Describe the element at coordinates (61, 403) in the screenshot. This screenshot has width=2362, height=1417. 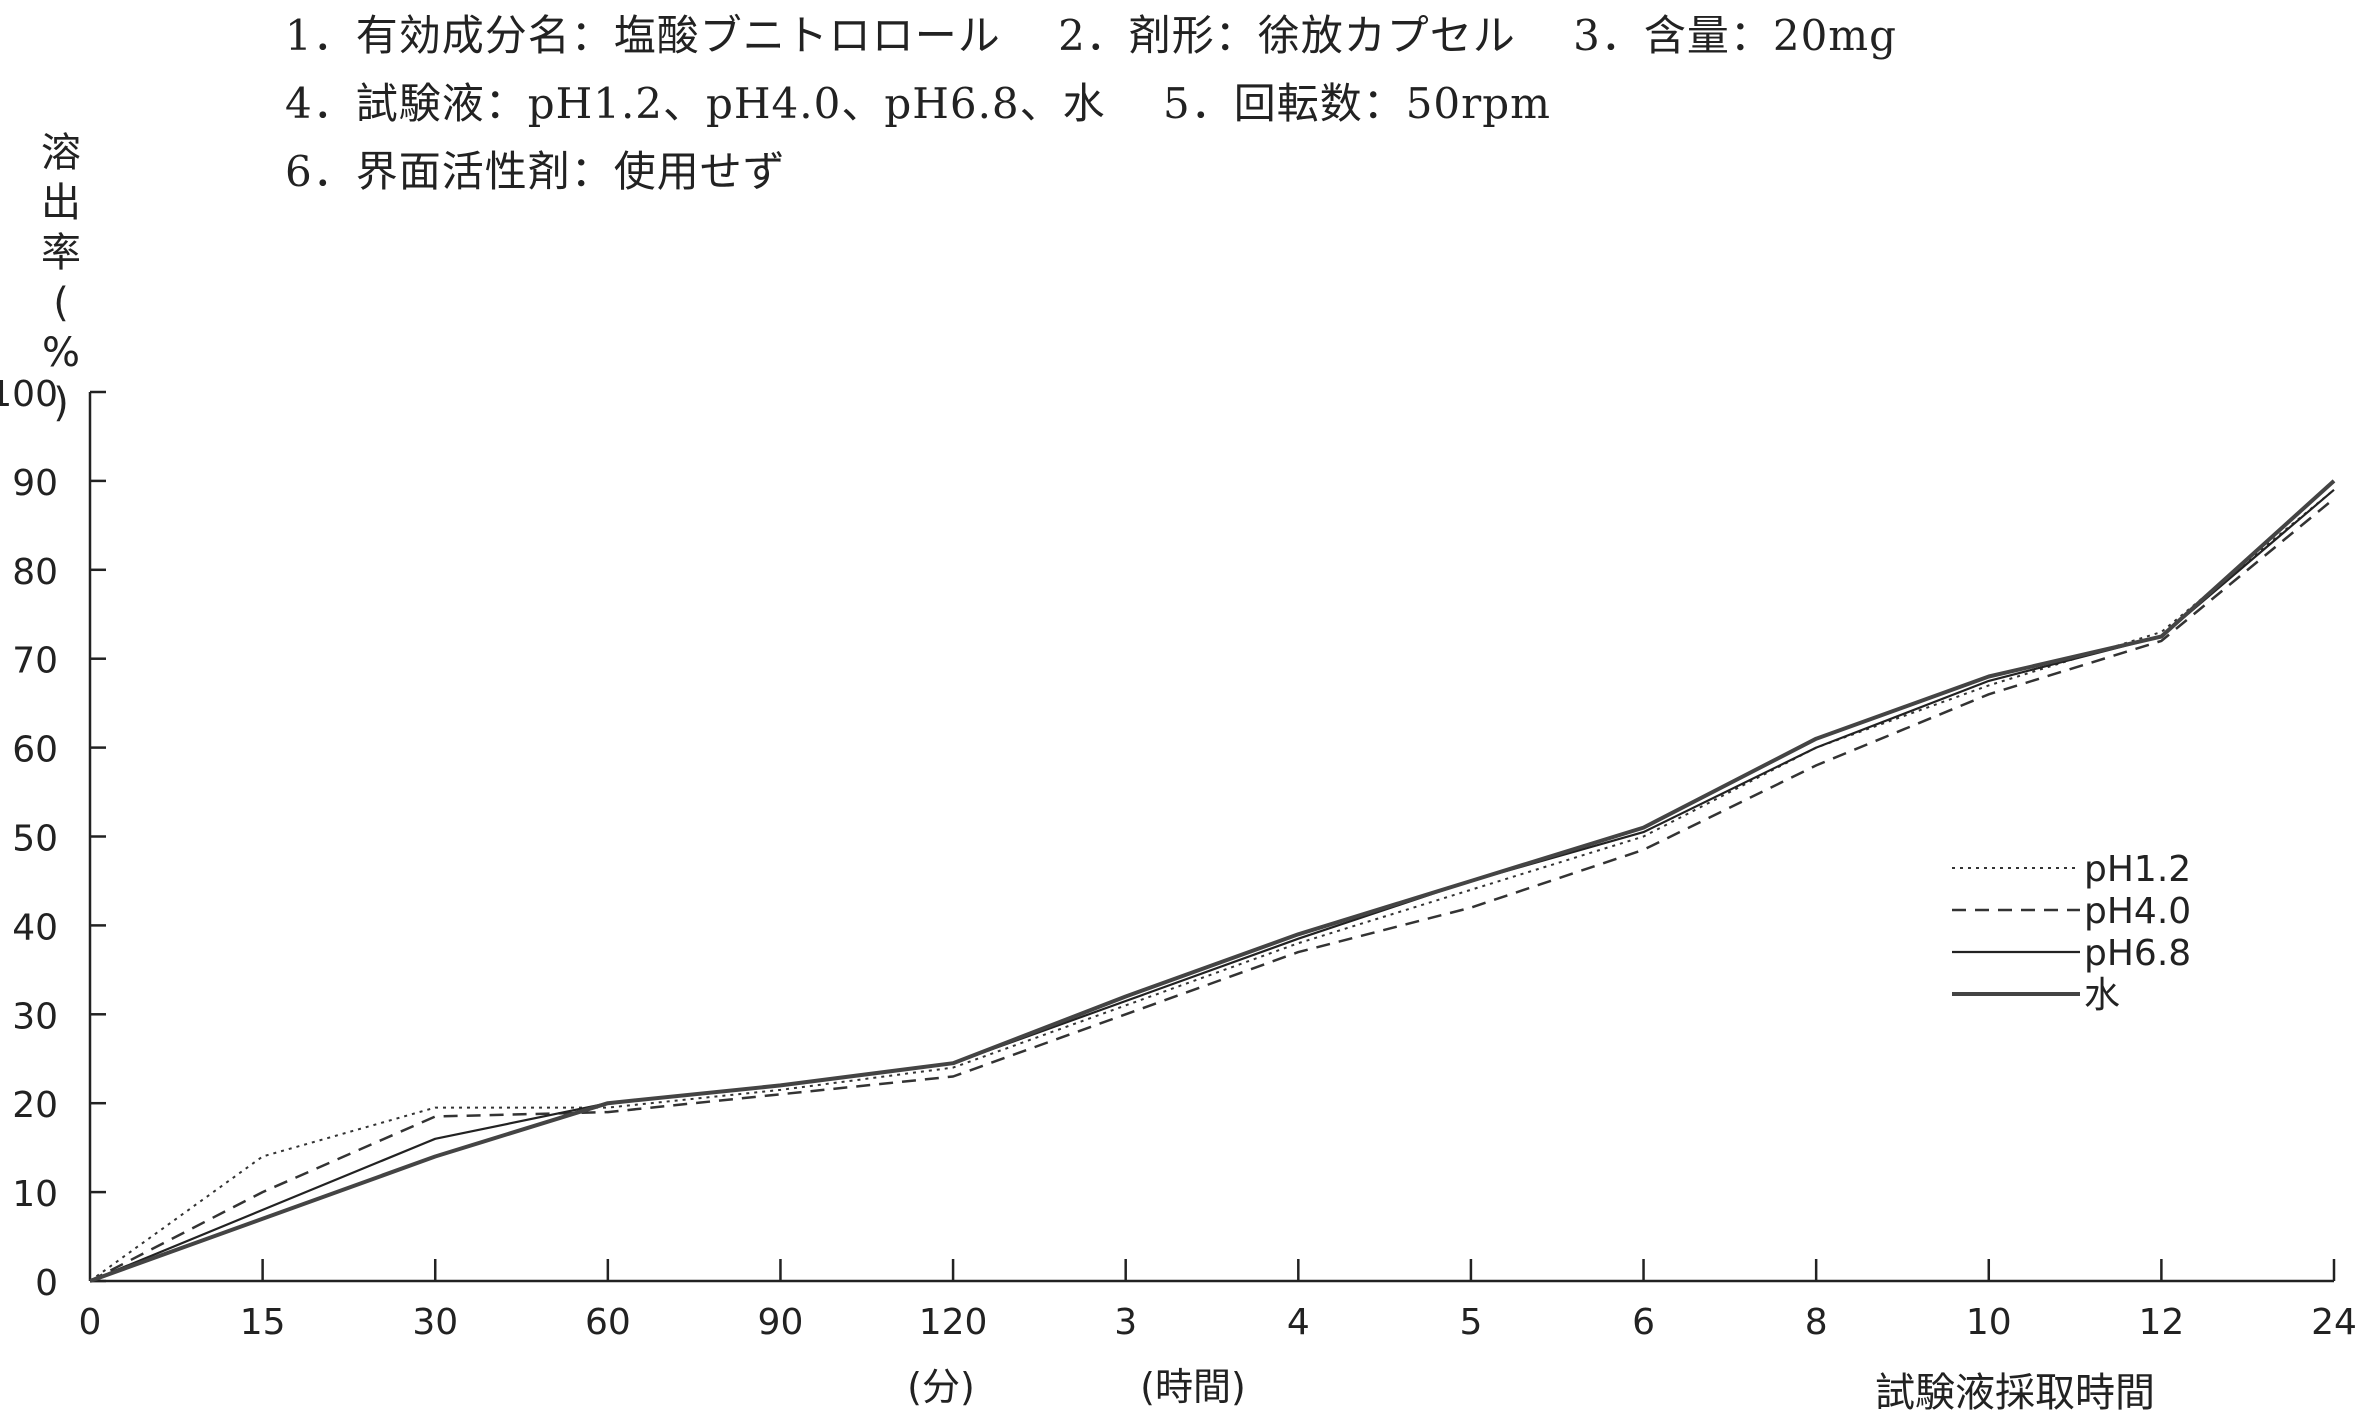
I see `y-axis-label-char: )` at that location.